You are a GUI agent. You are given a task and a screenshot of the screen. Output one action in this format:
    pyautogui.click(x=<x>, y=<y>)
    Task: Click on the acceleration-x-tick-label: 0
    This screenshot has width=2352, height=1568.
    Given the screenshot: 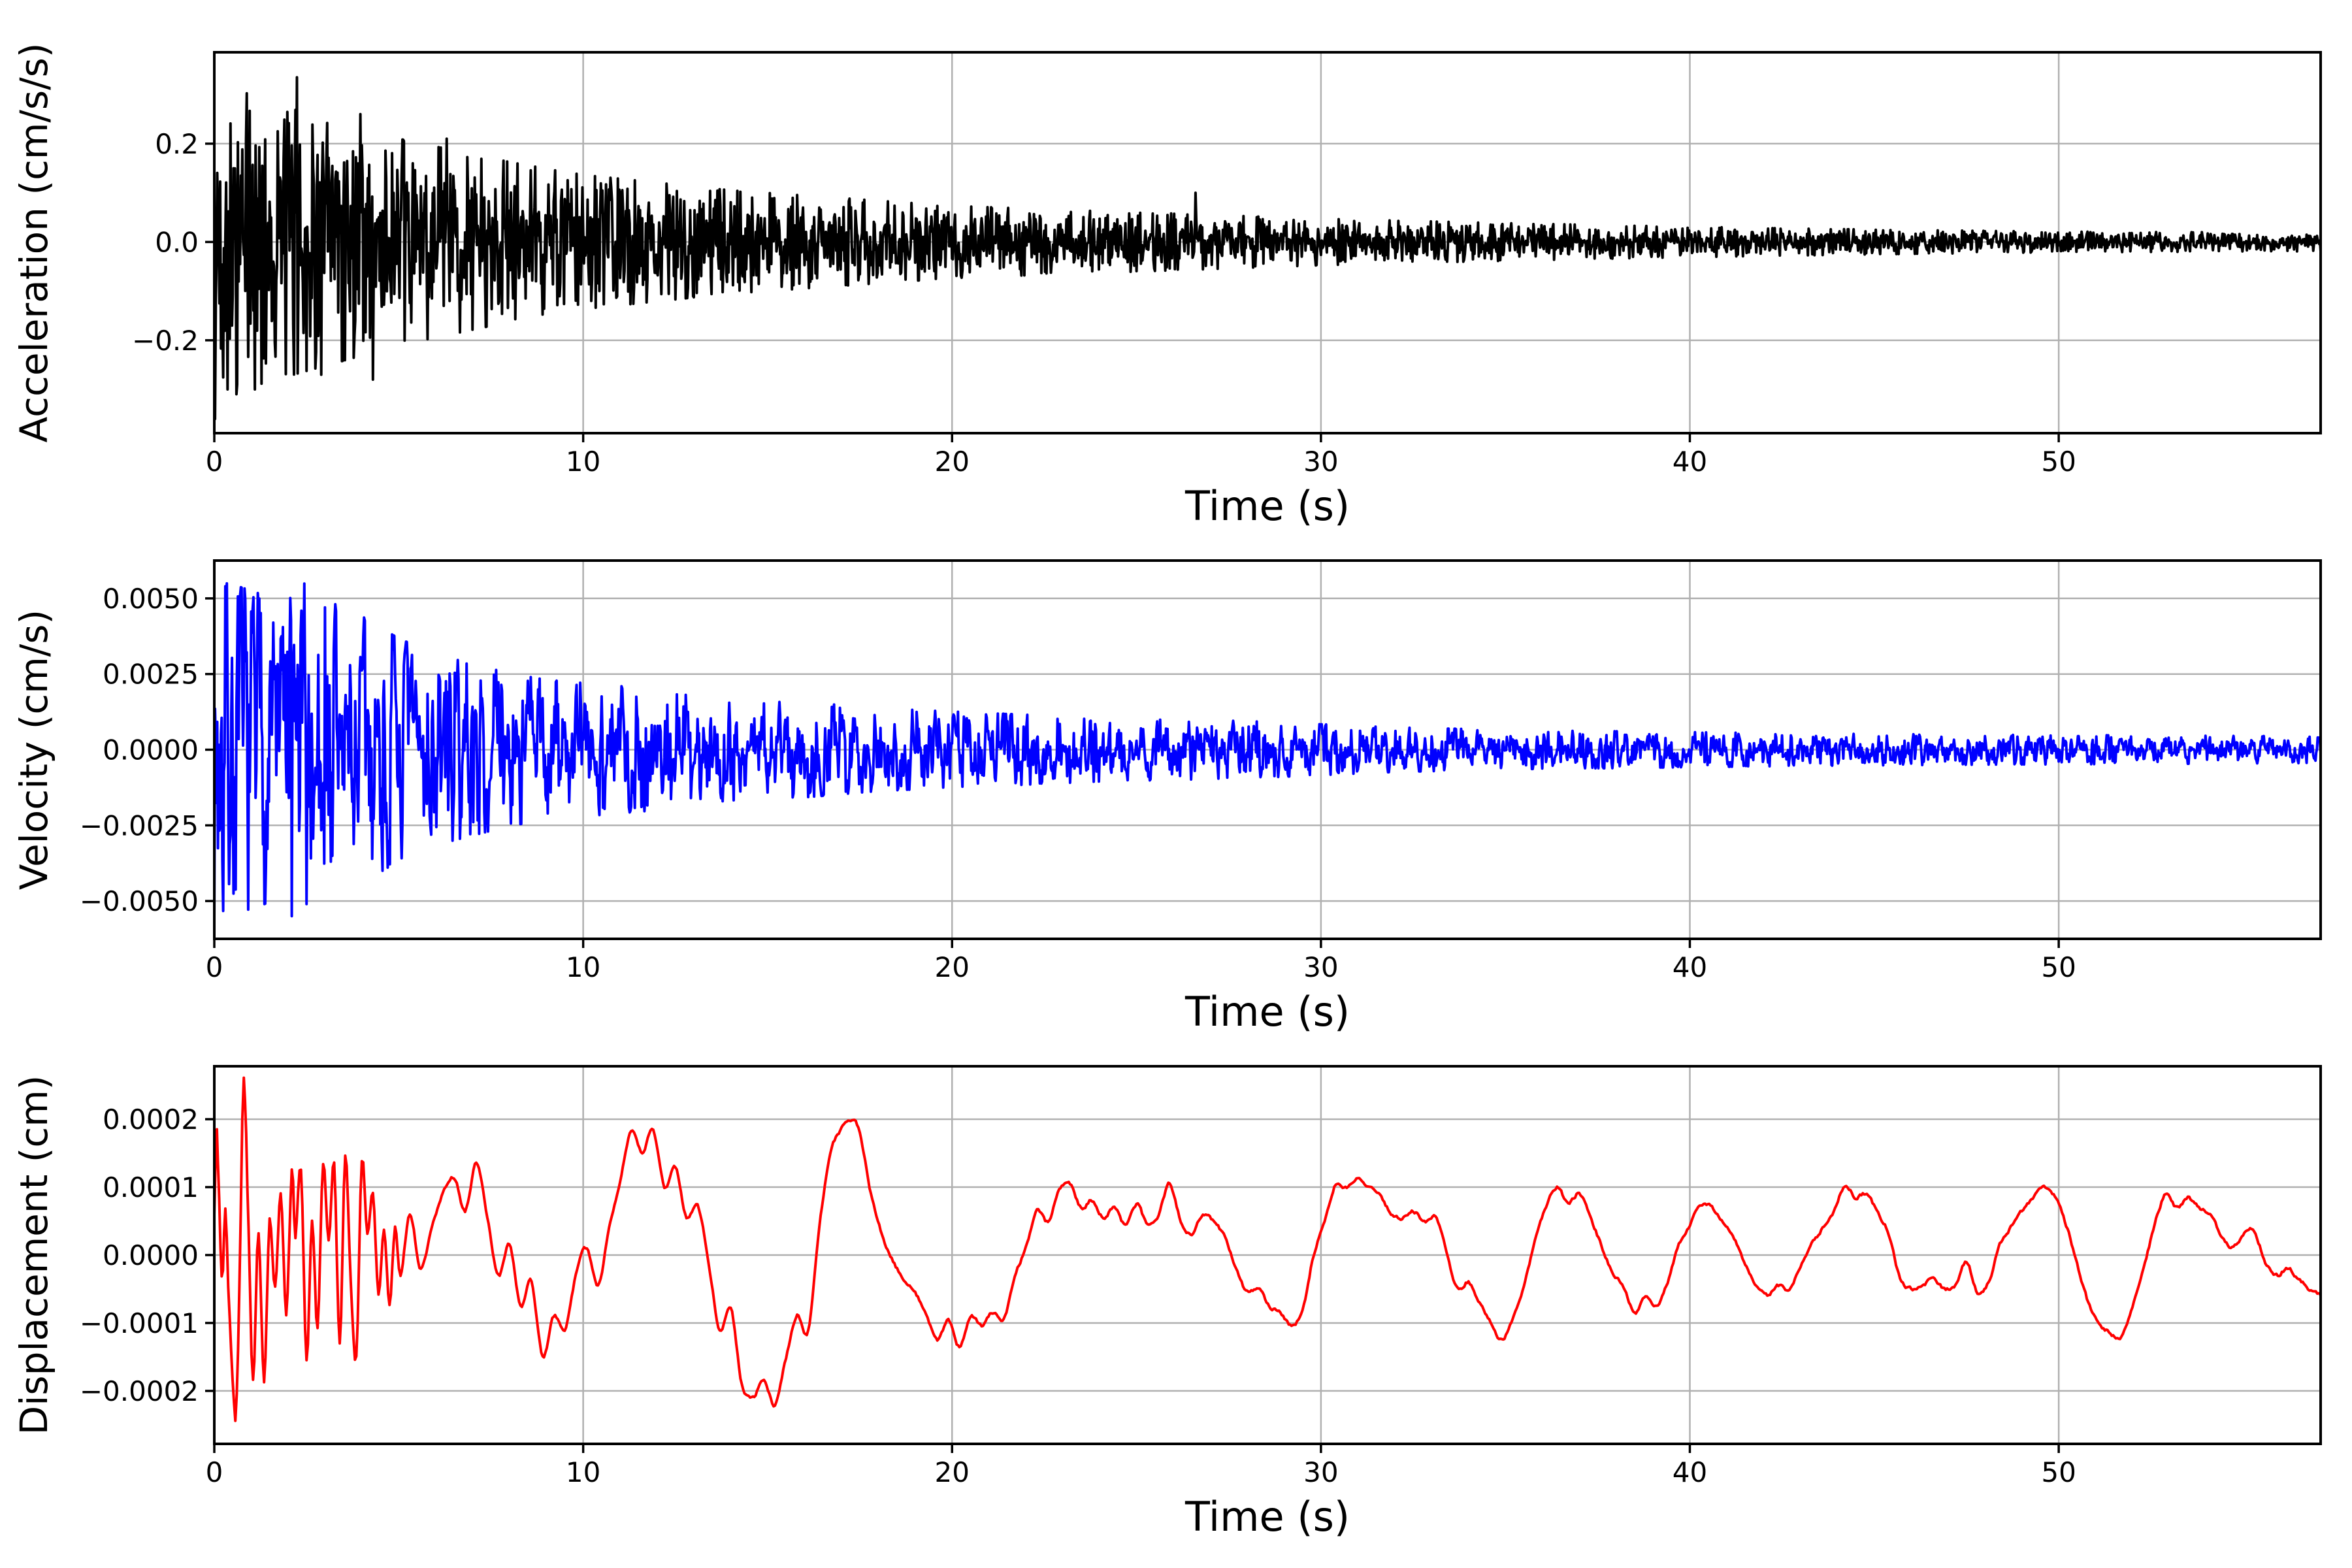 What is the action you would take?
    pyautogui.click(x=214, y=462)
    